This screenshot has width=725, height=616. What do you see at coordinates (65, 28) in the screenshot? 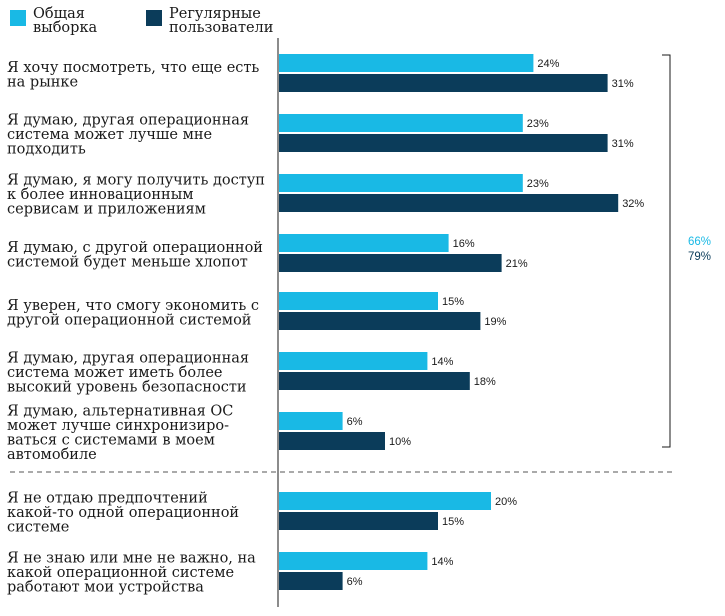
I see `legend-label-general-line: выборка` at bounding box center [65, 28].